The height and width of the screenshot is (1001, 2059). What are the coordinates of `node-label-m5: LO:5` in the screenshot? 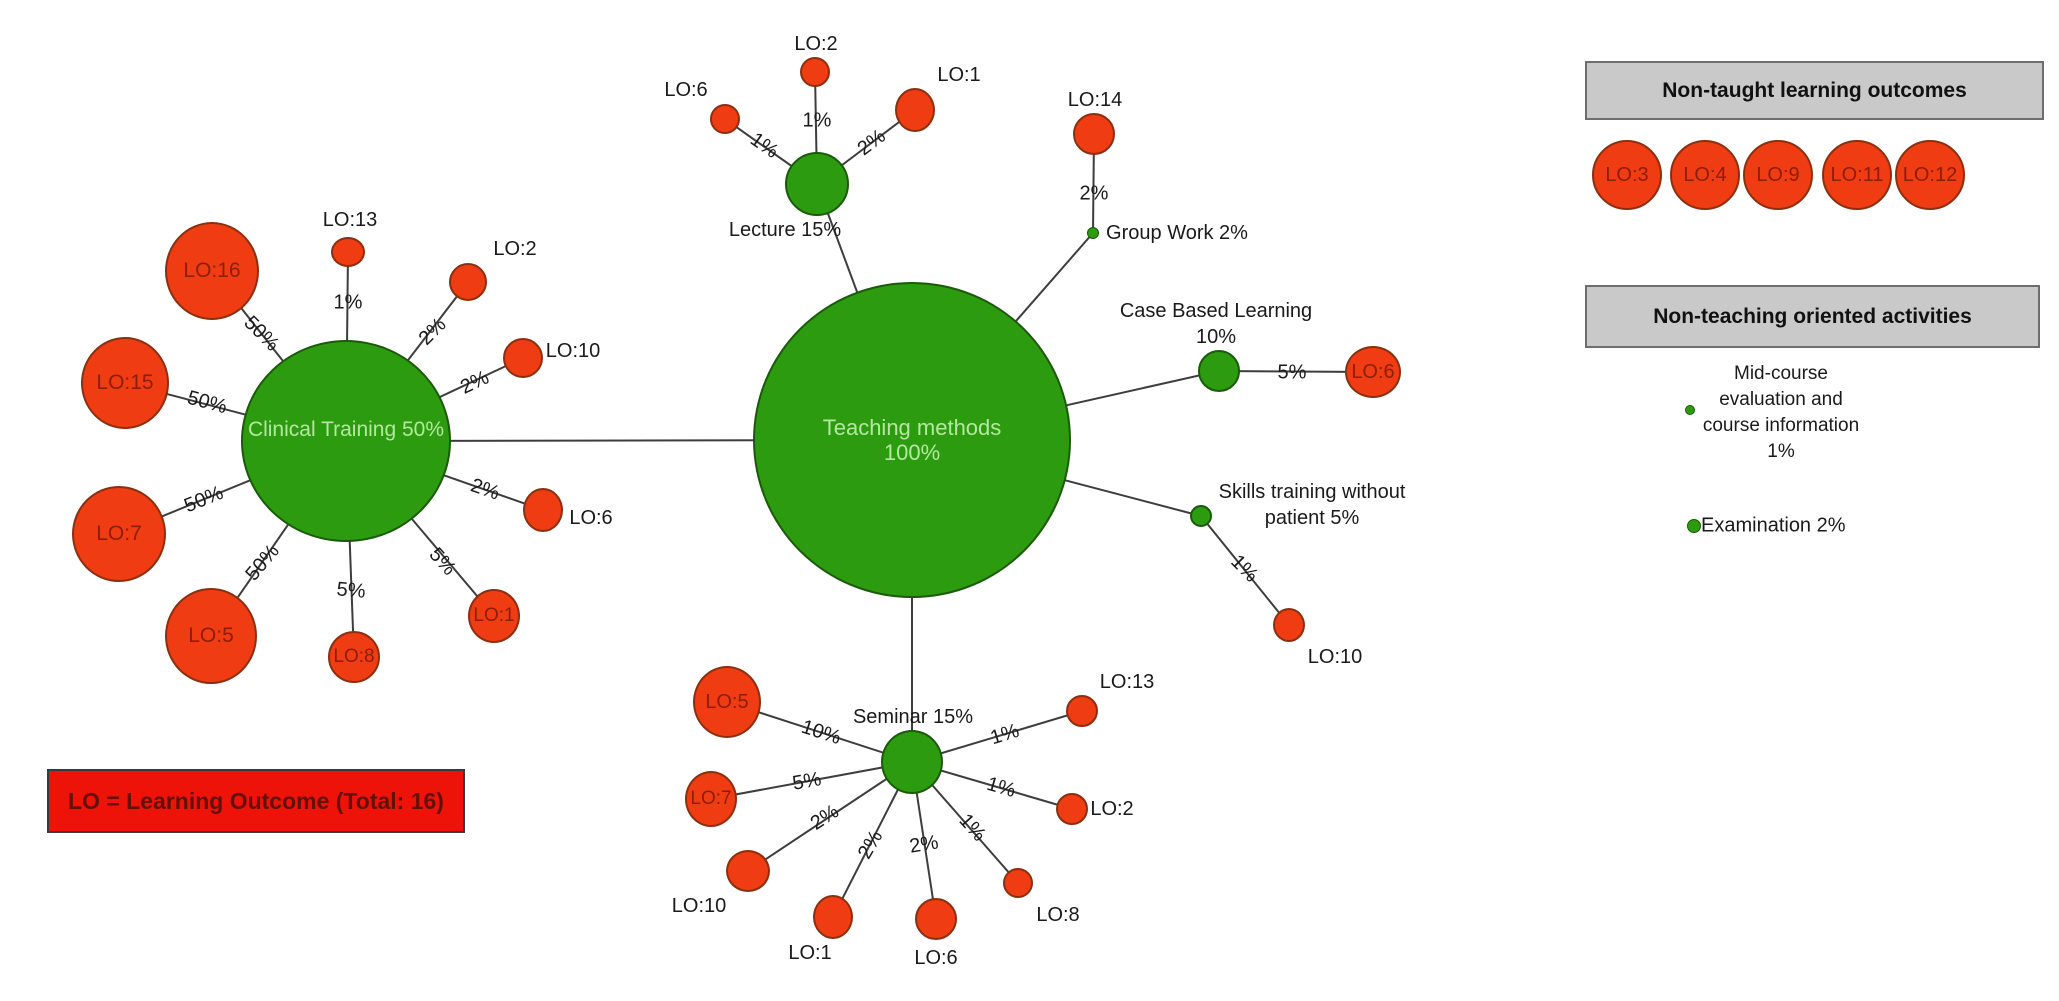 It's located at (727, 701).